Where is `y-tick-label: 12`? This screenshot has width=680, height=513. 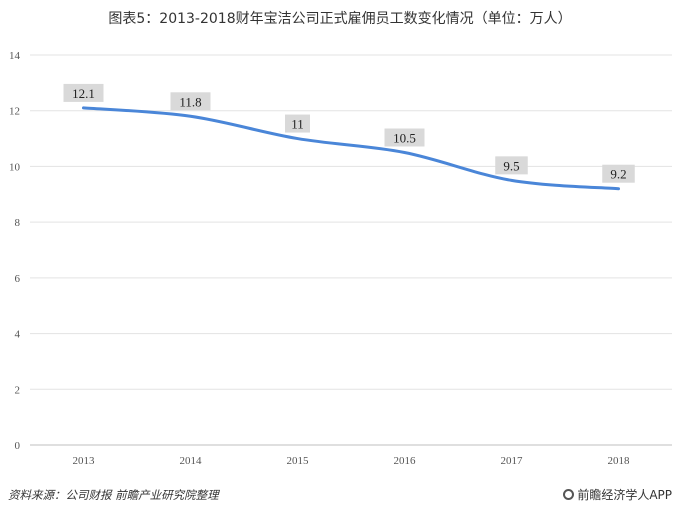
y-tick-label: 12 is located at coordinates (14, 112).